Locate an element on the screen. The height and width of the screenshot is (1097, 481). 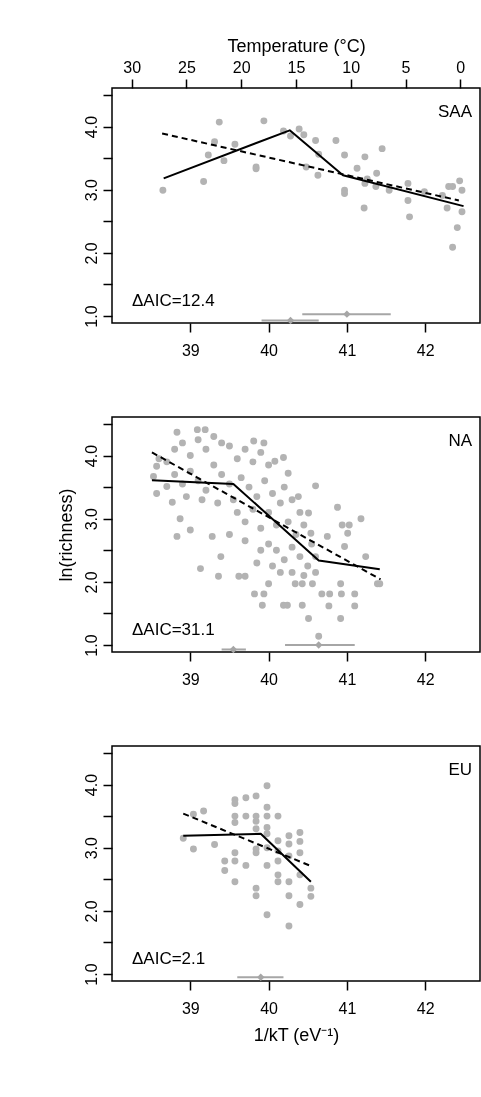
annotation: ΔAIC=31.1 is located at coordinates (173, 629).